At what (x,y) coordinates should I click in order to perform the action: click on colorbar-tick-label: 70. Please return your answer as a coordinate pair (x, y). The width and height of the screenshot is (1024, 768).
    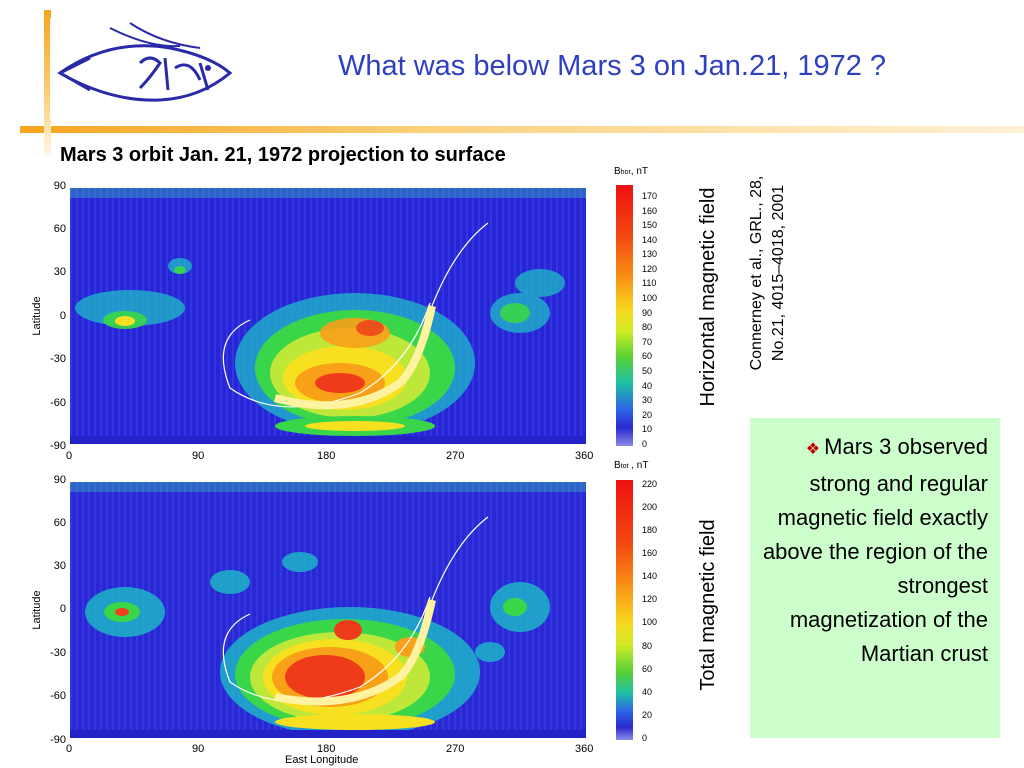
    Looking at the image, I should click on (647, 341).